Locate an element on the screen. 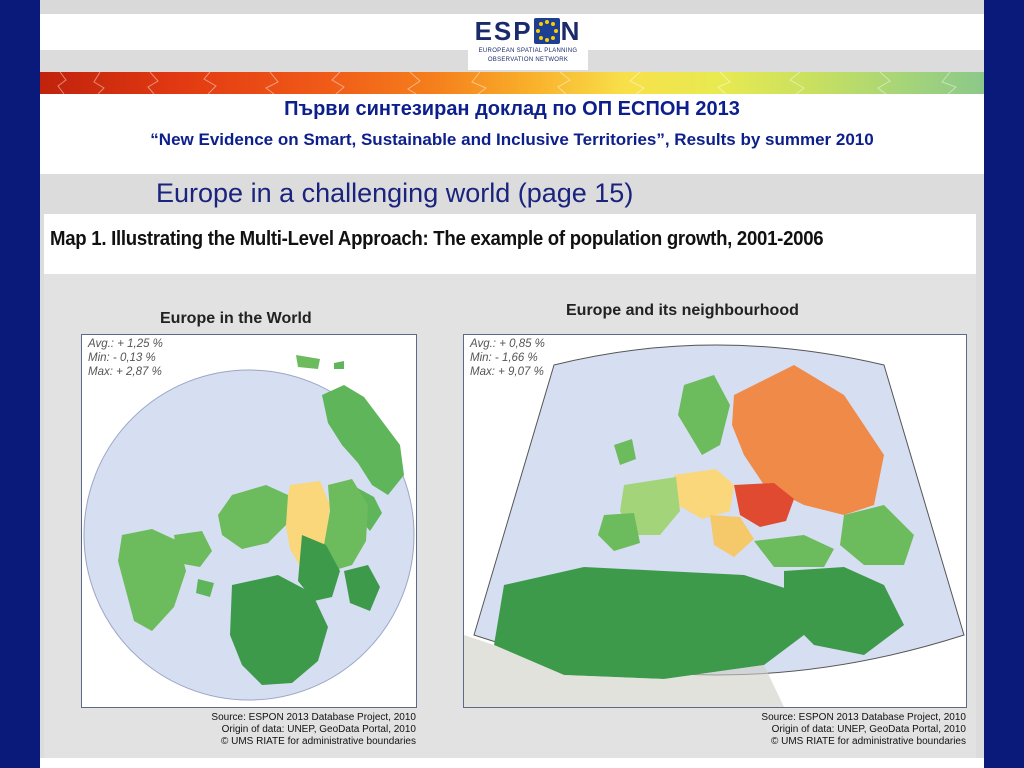  bottom-margin is located at coordinates (512, 763).